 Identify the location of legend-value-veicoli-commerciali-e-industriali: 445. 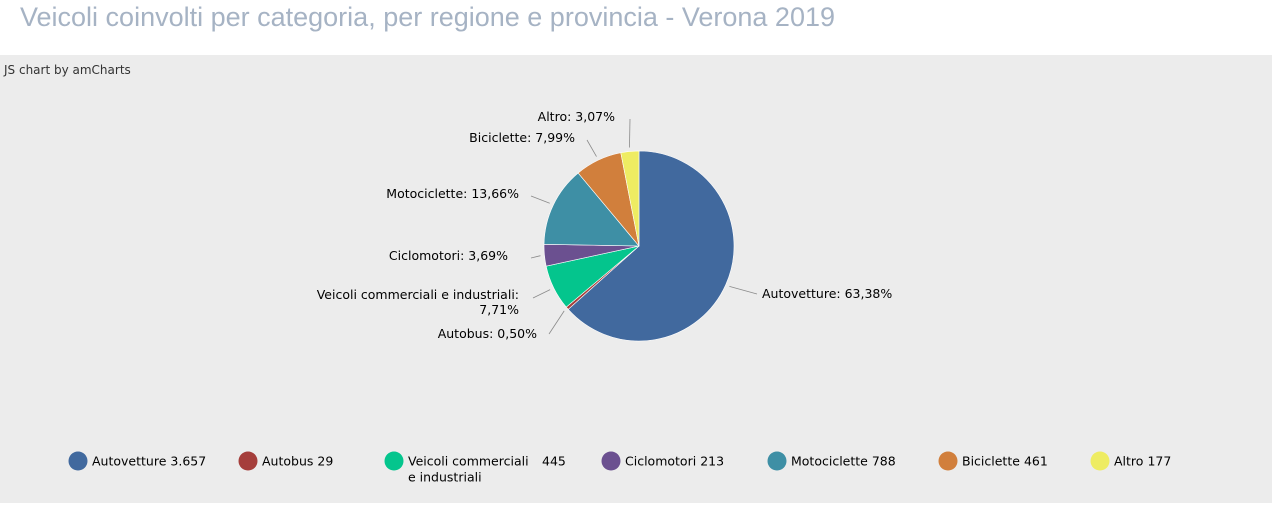
(554, 461).